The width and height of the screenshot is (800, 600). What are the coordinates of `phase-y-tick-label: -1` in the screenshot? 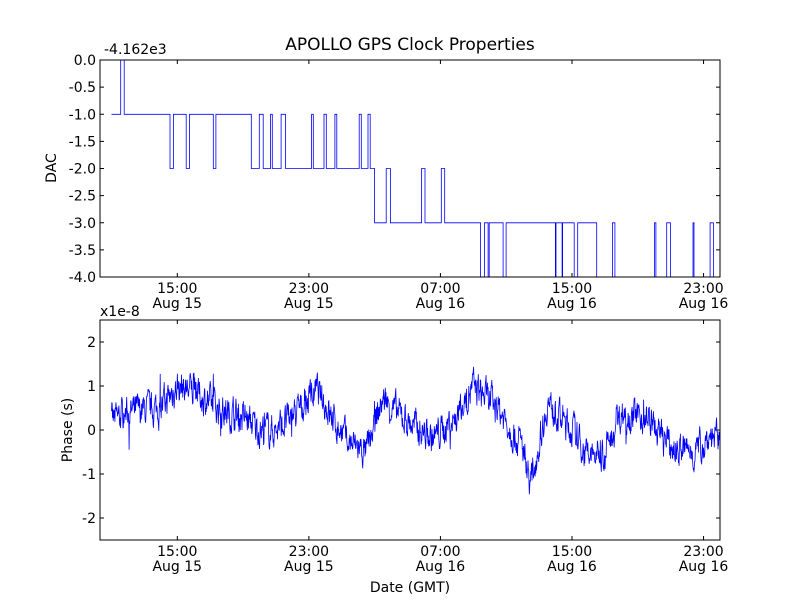 It's located at (89, 475).